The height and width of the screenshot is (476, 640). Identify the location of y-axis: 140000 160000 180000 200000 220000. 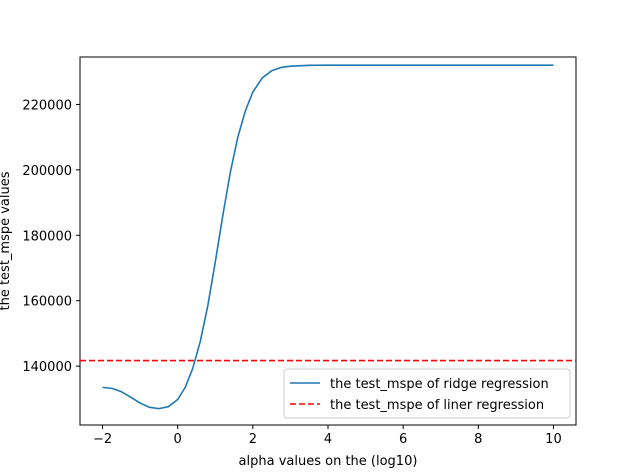
(51, 236).